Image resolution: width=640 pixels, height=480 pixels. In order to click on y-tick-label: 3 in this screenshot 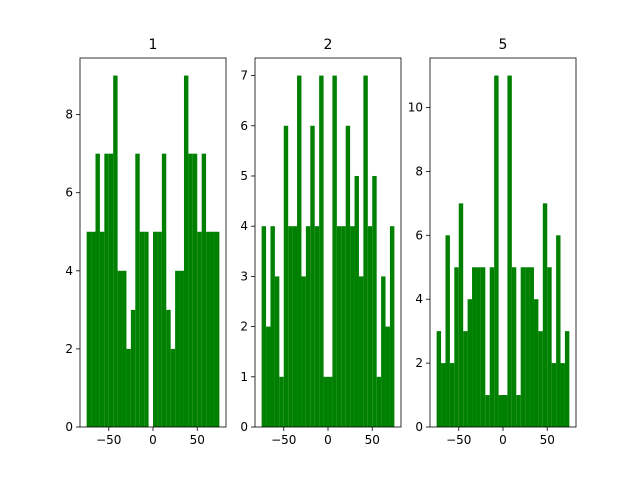, I will do `click(244, 276)`.